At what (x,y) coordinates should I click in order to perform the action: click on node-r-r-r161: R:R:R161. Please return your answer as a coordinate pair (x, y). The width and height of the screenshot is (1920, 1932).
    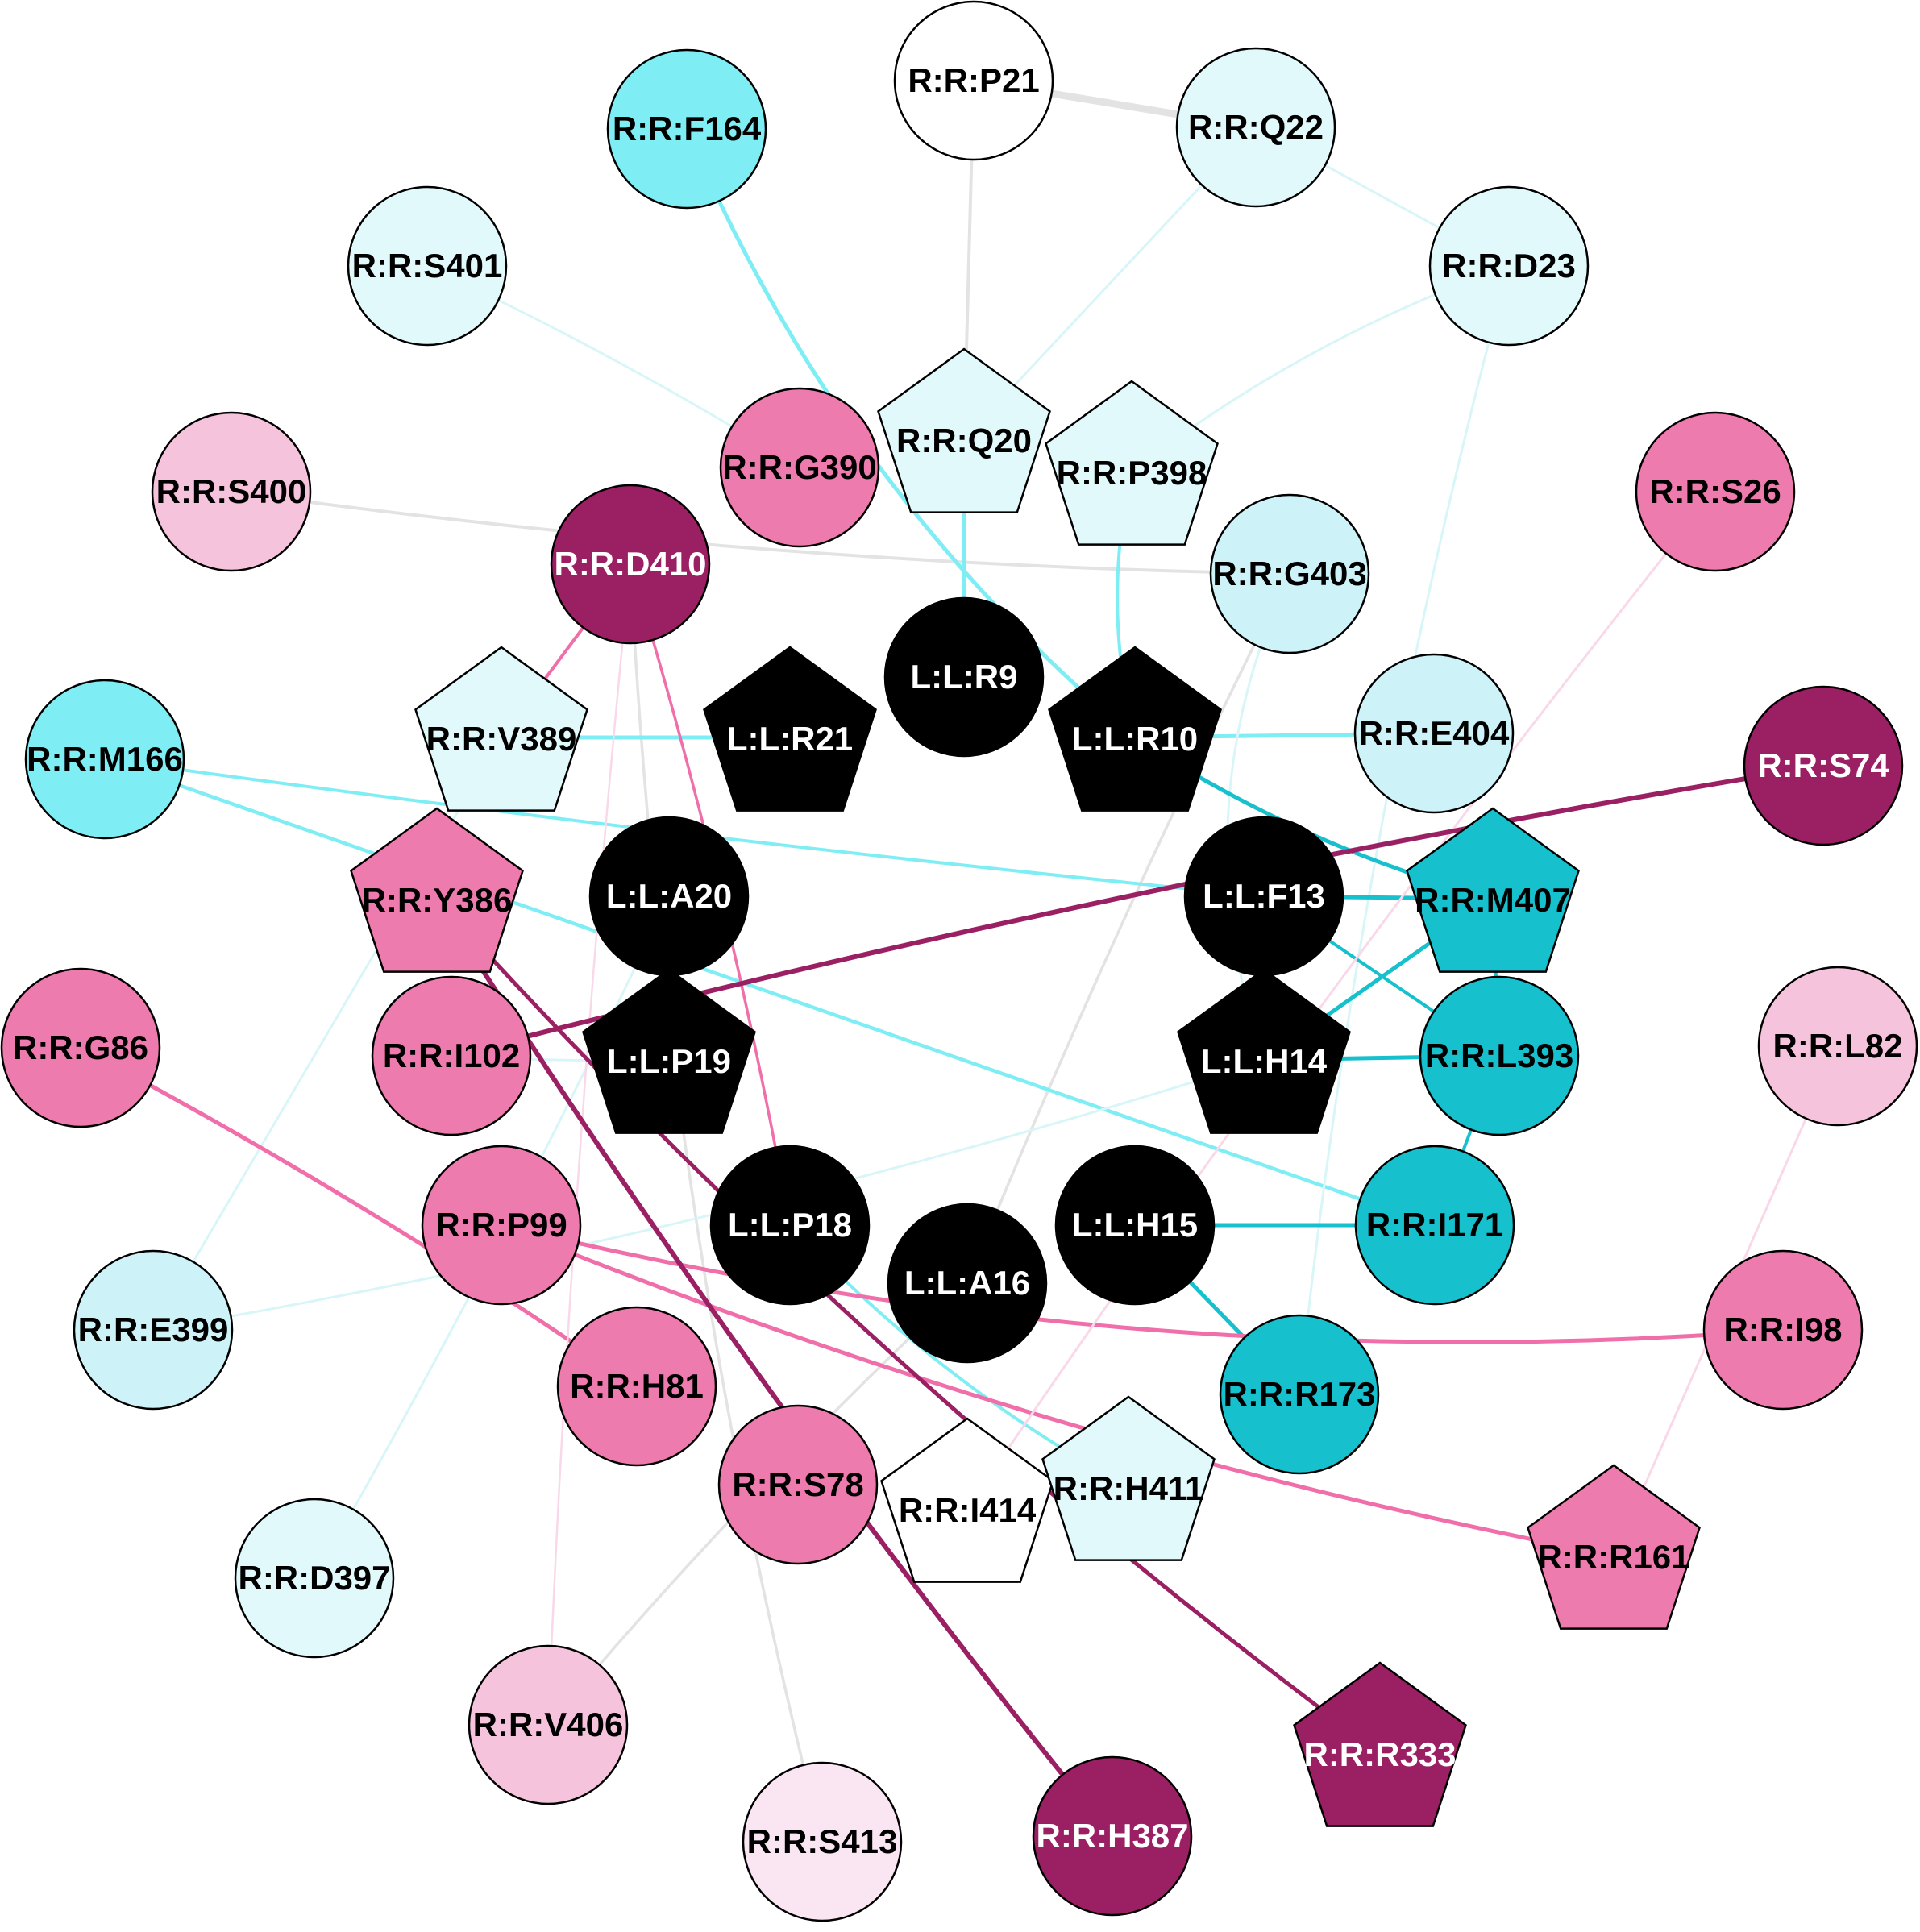
    Looking at the image, I should click on (1614, 1547).